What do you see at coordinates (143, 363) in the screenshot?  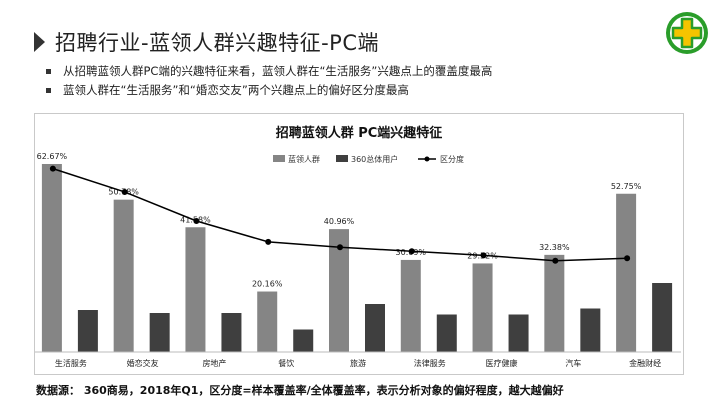 I see `x-tick-label: 婚恋交友` at bounding box center [143, 363].